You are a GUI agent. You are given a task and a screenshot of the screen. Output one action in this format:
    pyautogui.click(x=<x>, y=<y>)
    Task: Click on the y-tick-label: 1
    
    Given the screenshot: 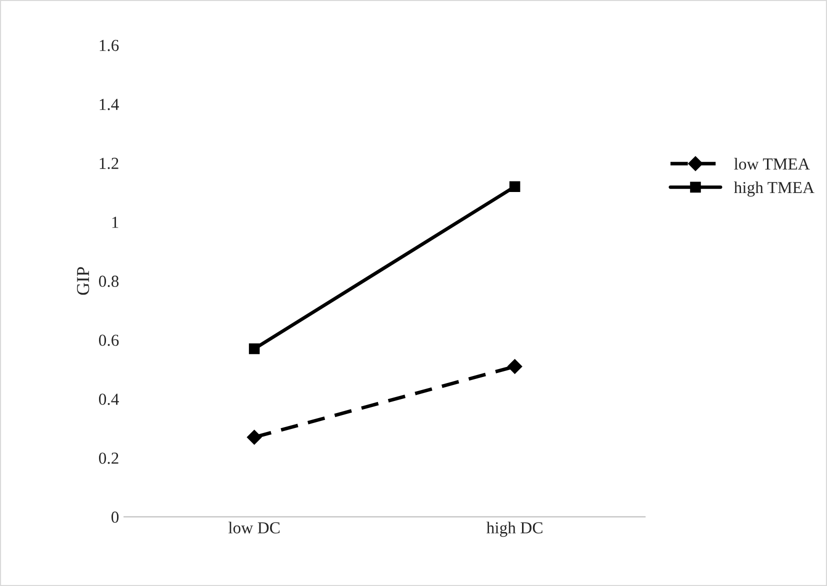 What is the action you would take?
    pyautogui.click(x=115, y=222)
    